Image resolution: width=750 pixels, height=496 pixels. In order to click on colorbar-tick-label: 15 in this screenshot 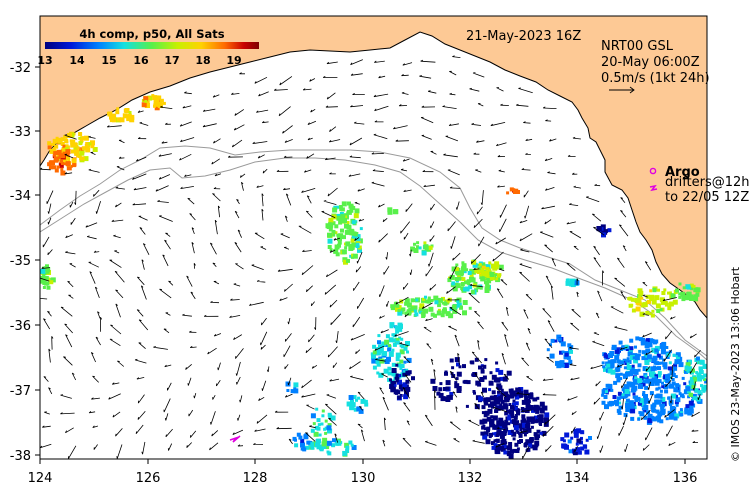, I will do `click(108, 60)`.